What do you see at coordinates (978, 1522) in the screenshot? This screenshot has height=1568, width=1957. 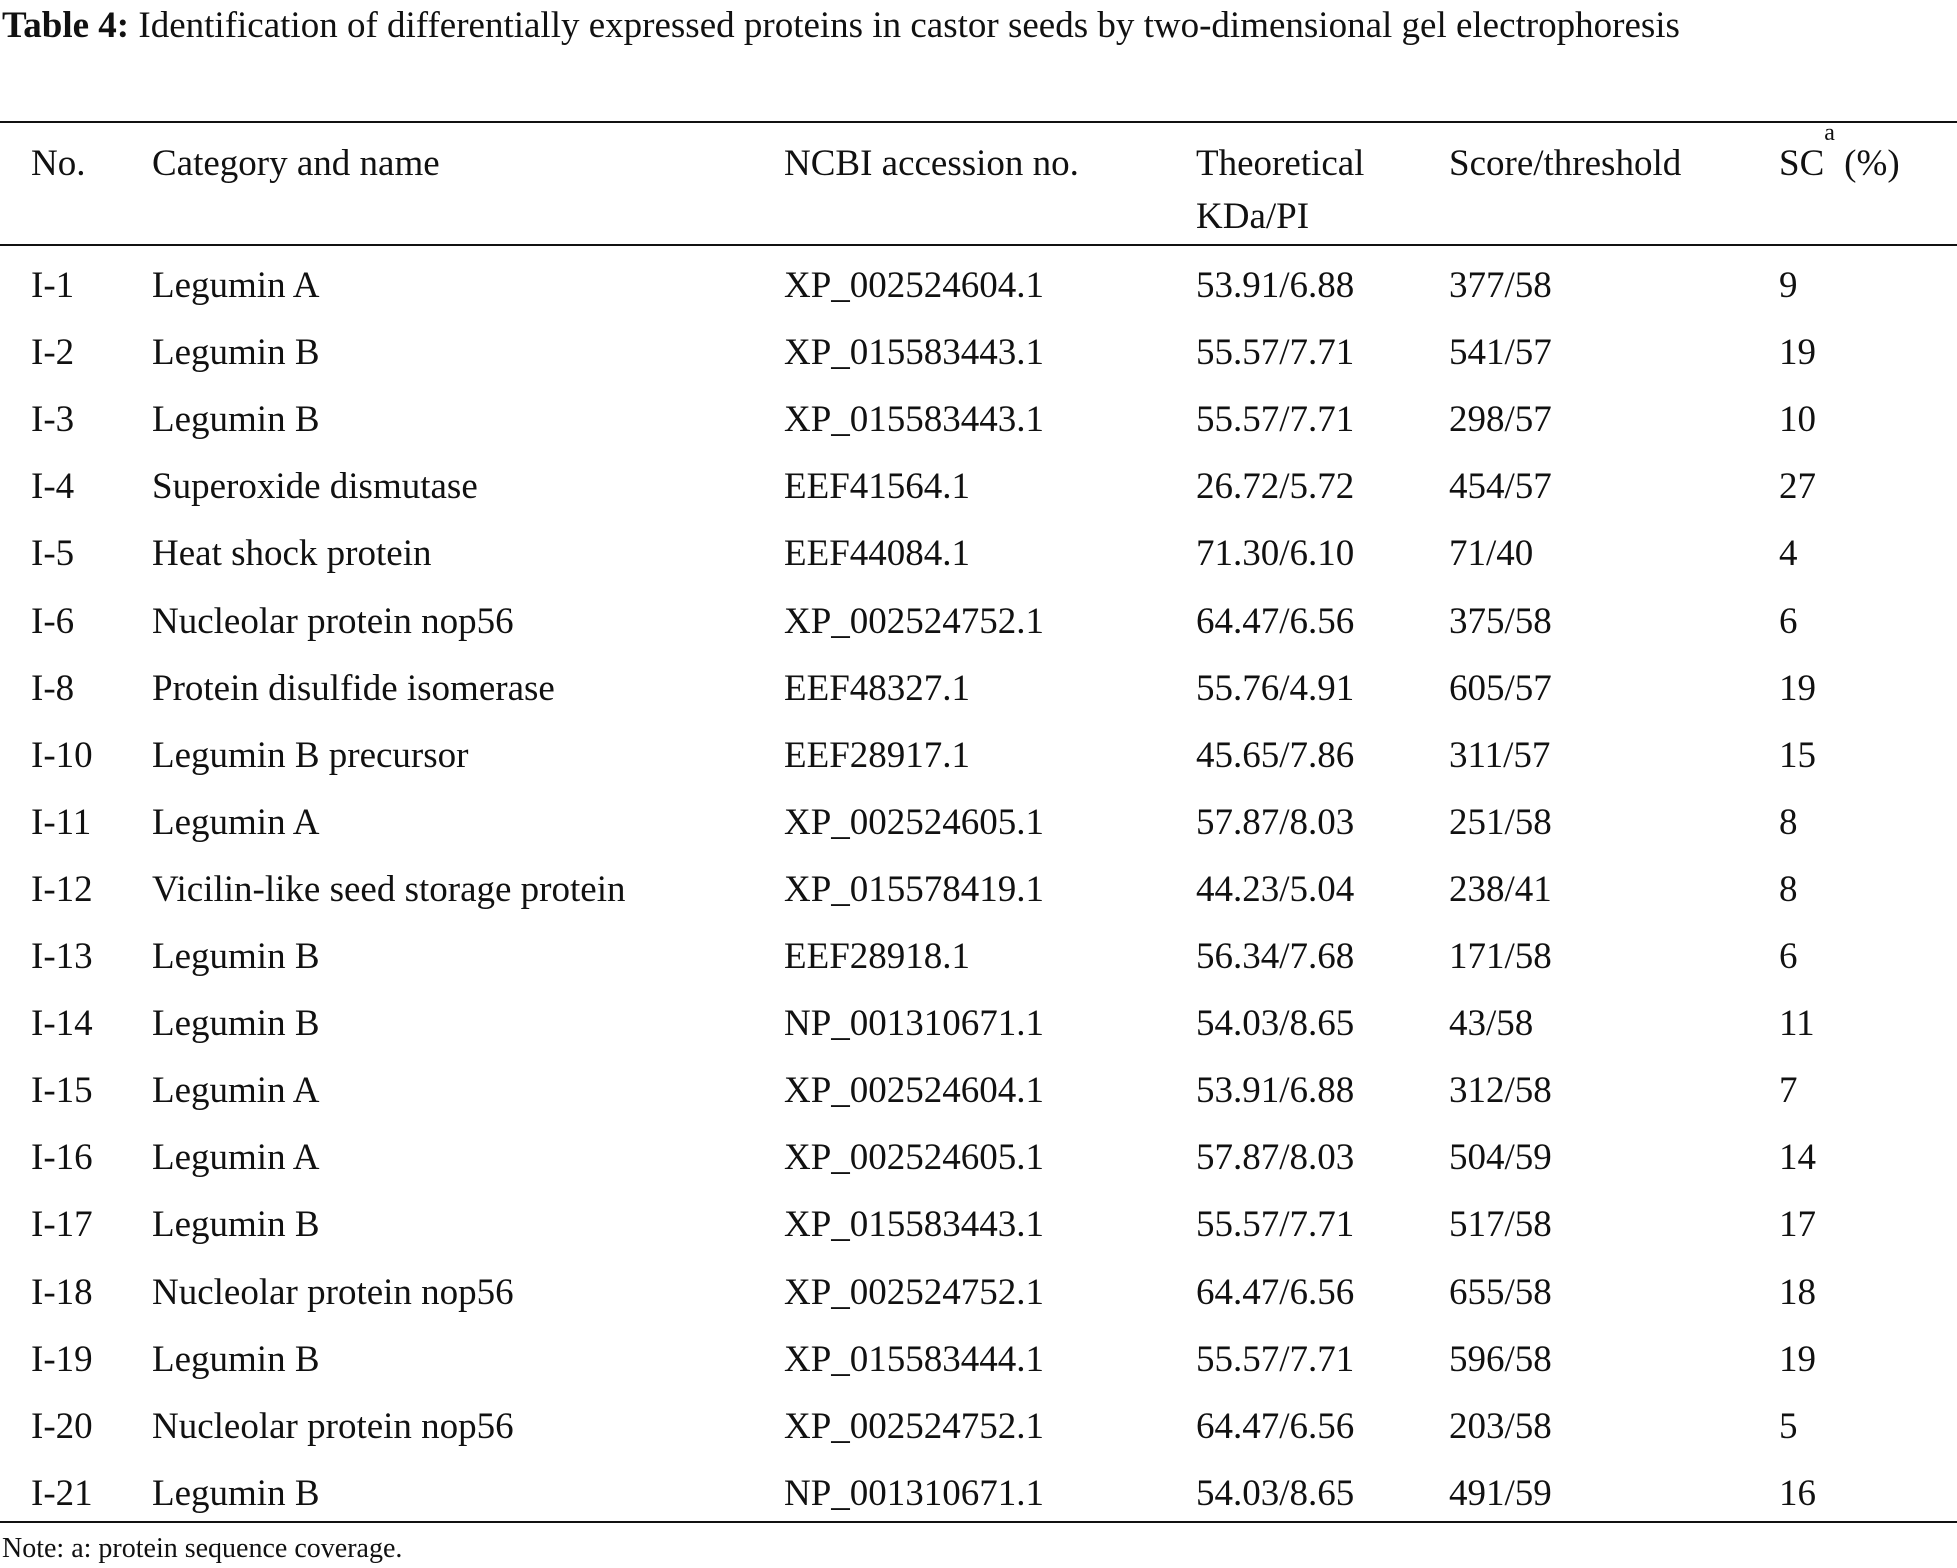 I see `bottom-rule` at bounding box center [978, 1522].